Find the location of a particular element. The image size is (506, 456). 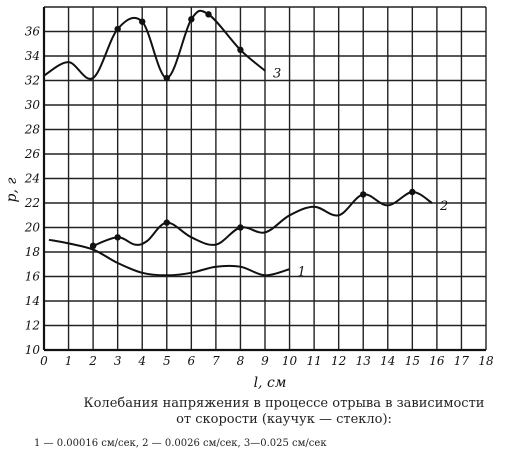

y-tick-label: 20 is located at coordinates (32, 228).